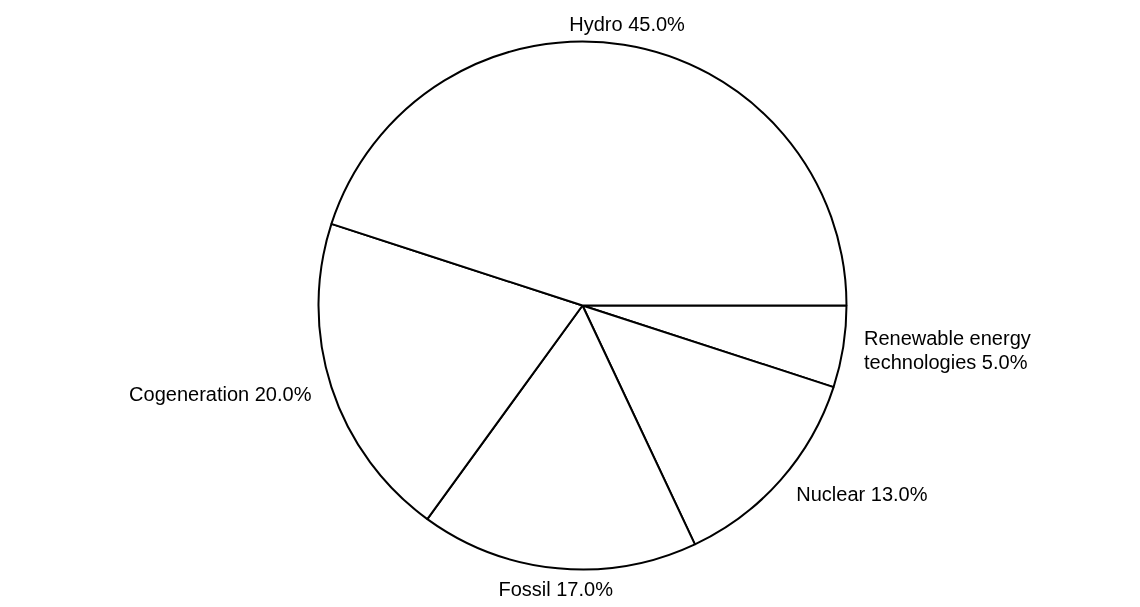  What do you see at coordinates (220, 393) in the screenshot?
I see `slice-label: Cogeneration 20.0%` at bounding box center [220, 393].